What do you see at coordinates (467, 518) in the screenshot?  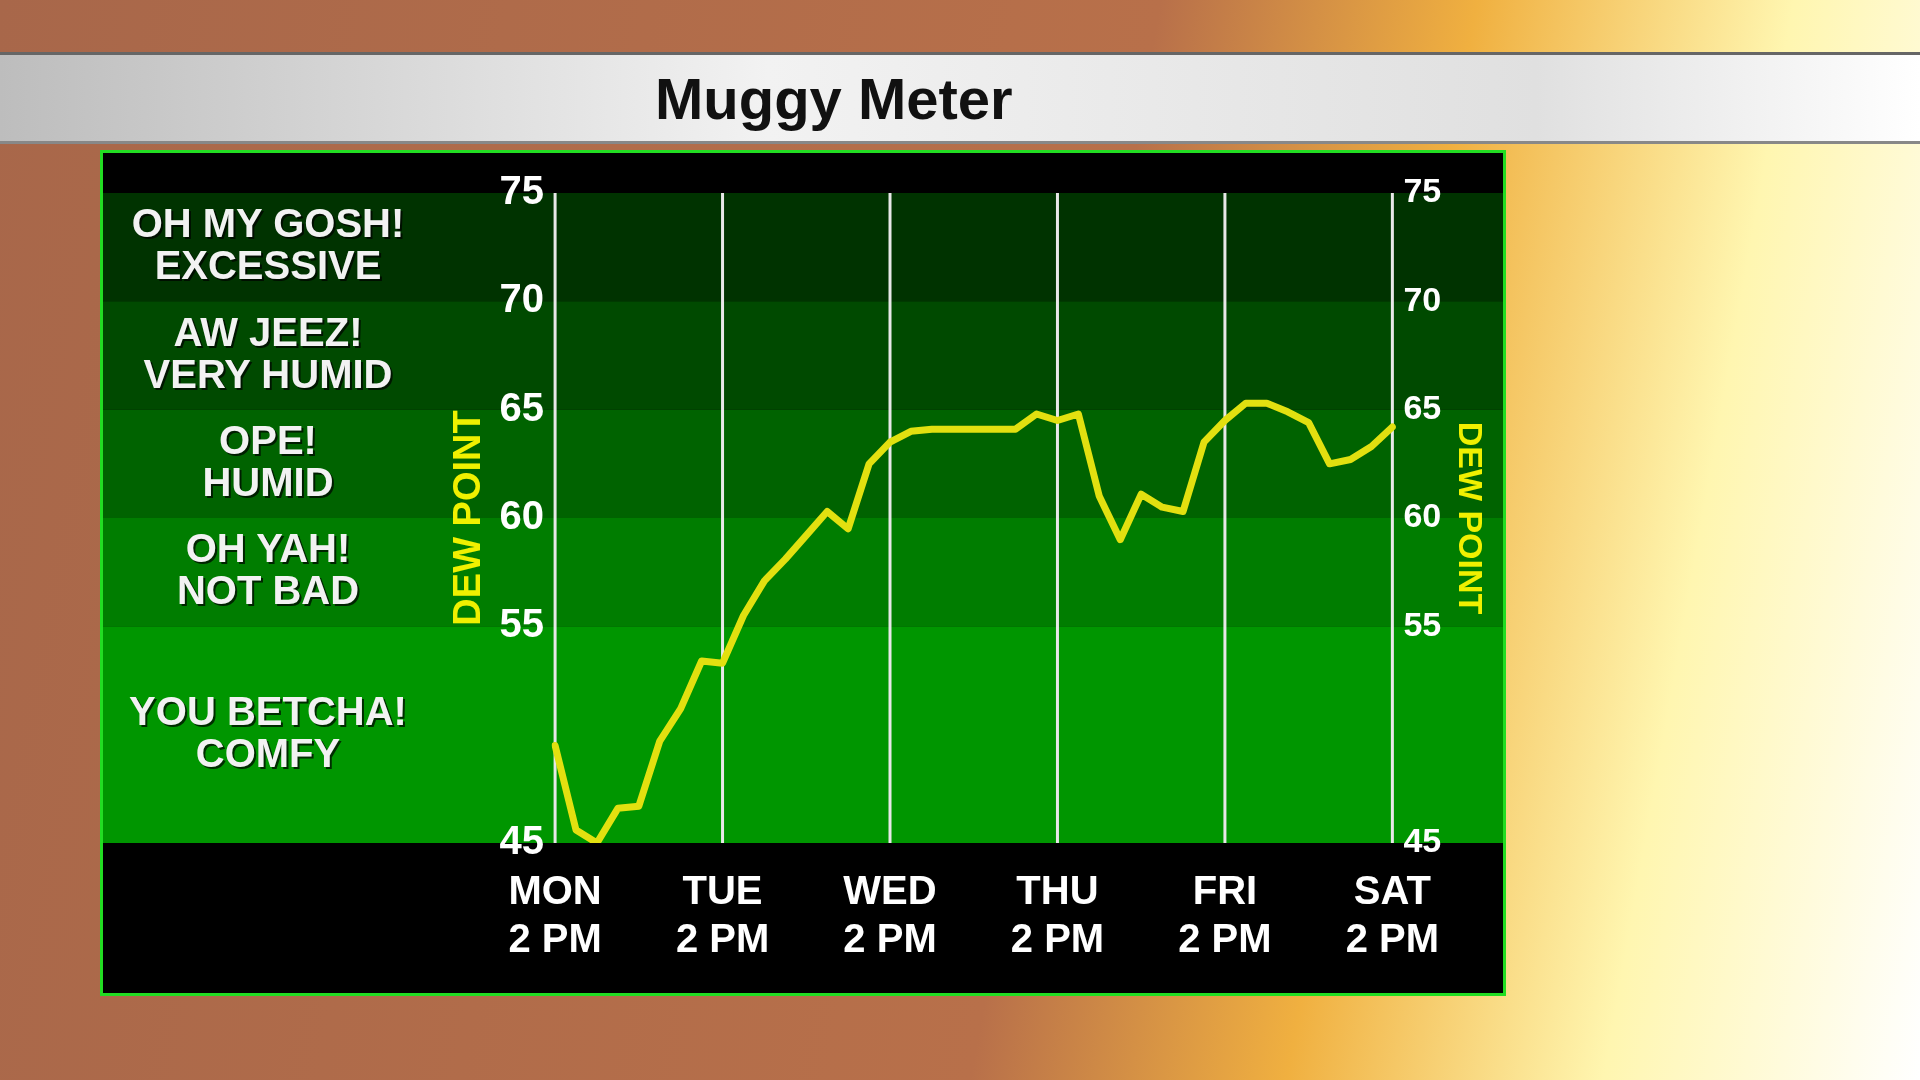 I see `y-axis-title: DEW POINT` at bounding box center [467, 518].